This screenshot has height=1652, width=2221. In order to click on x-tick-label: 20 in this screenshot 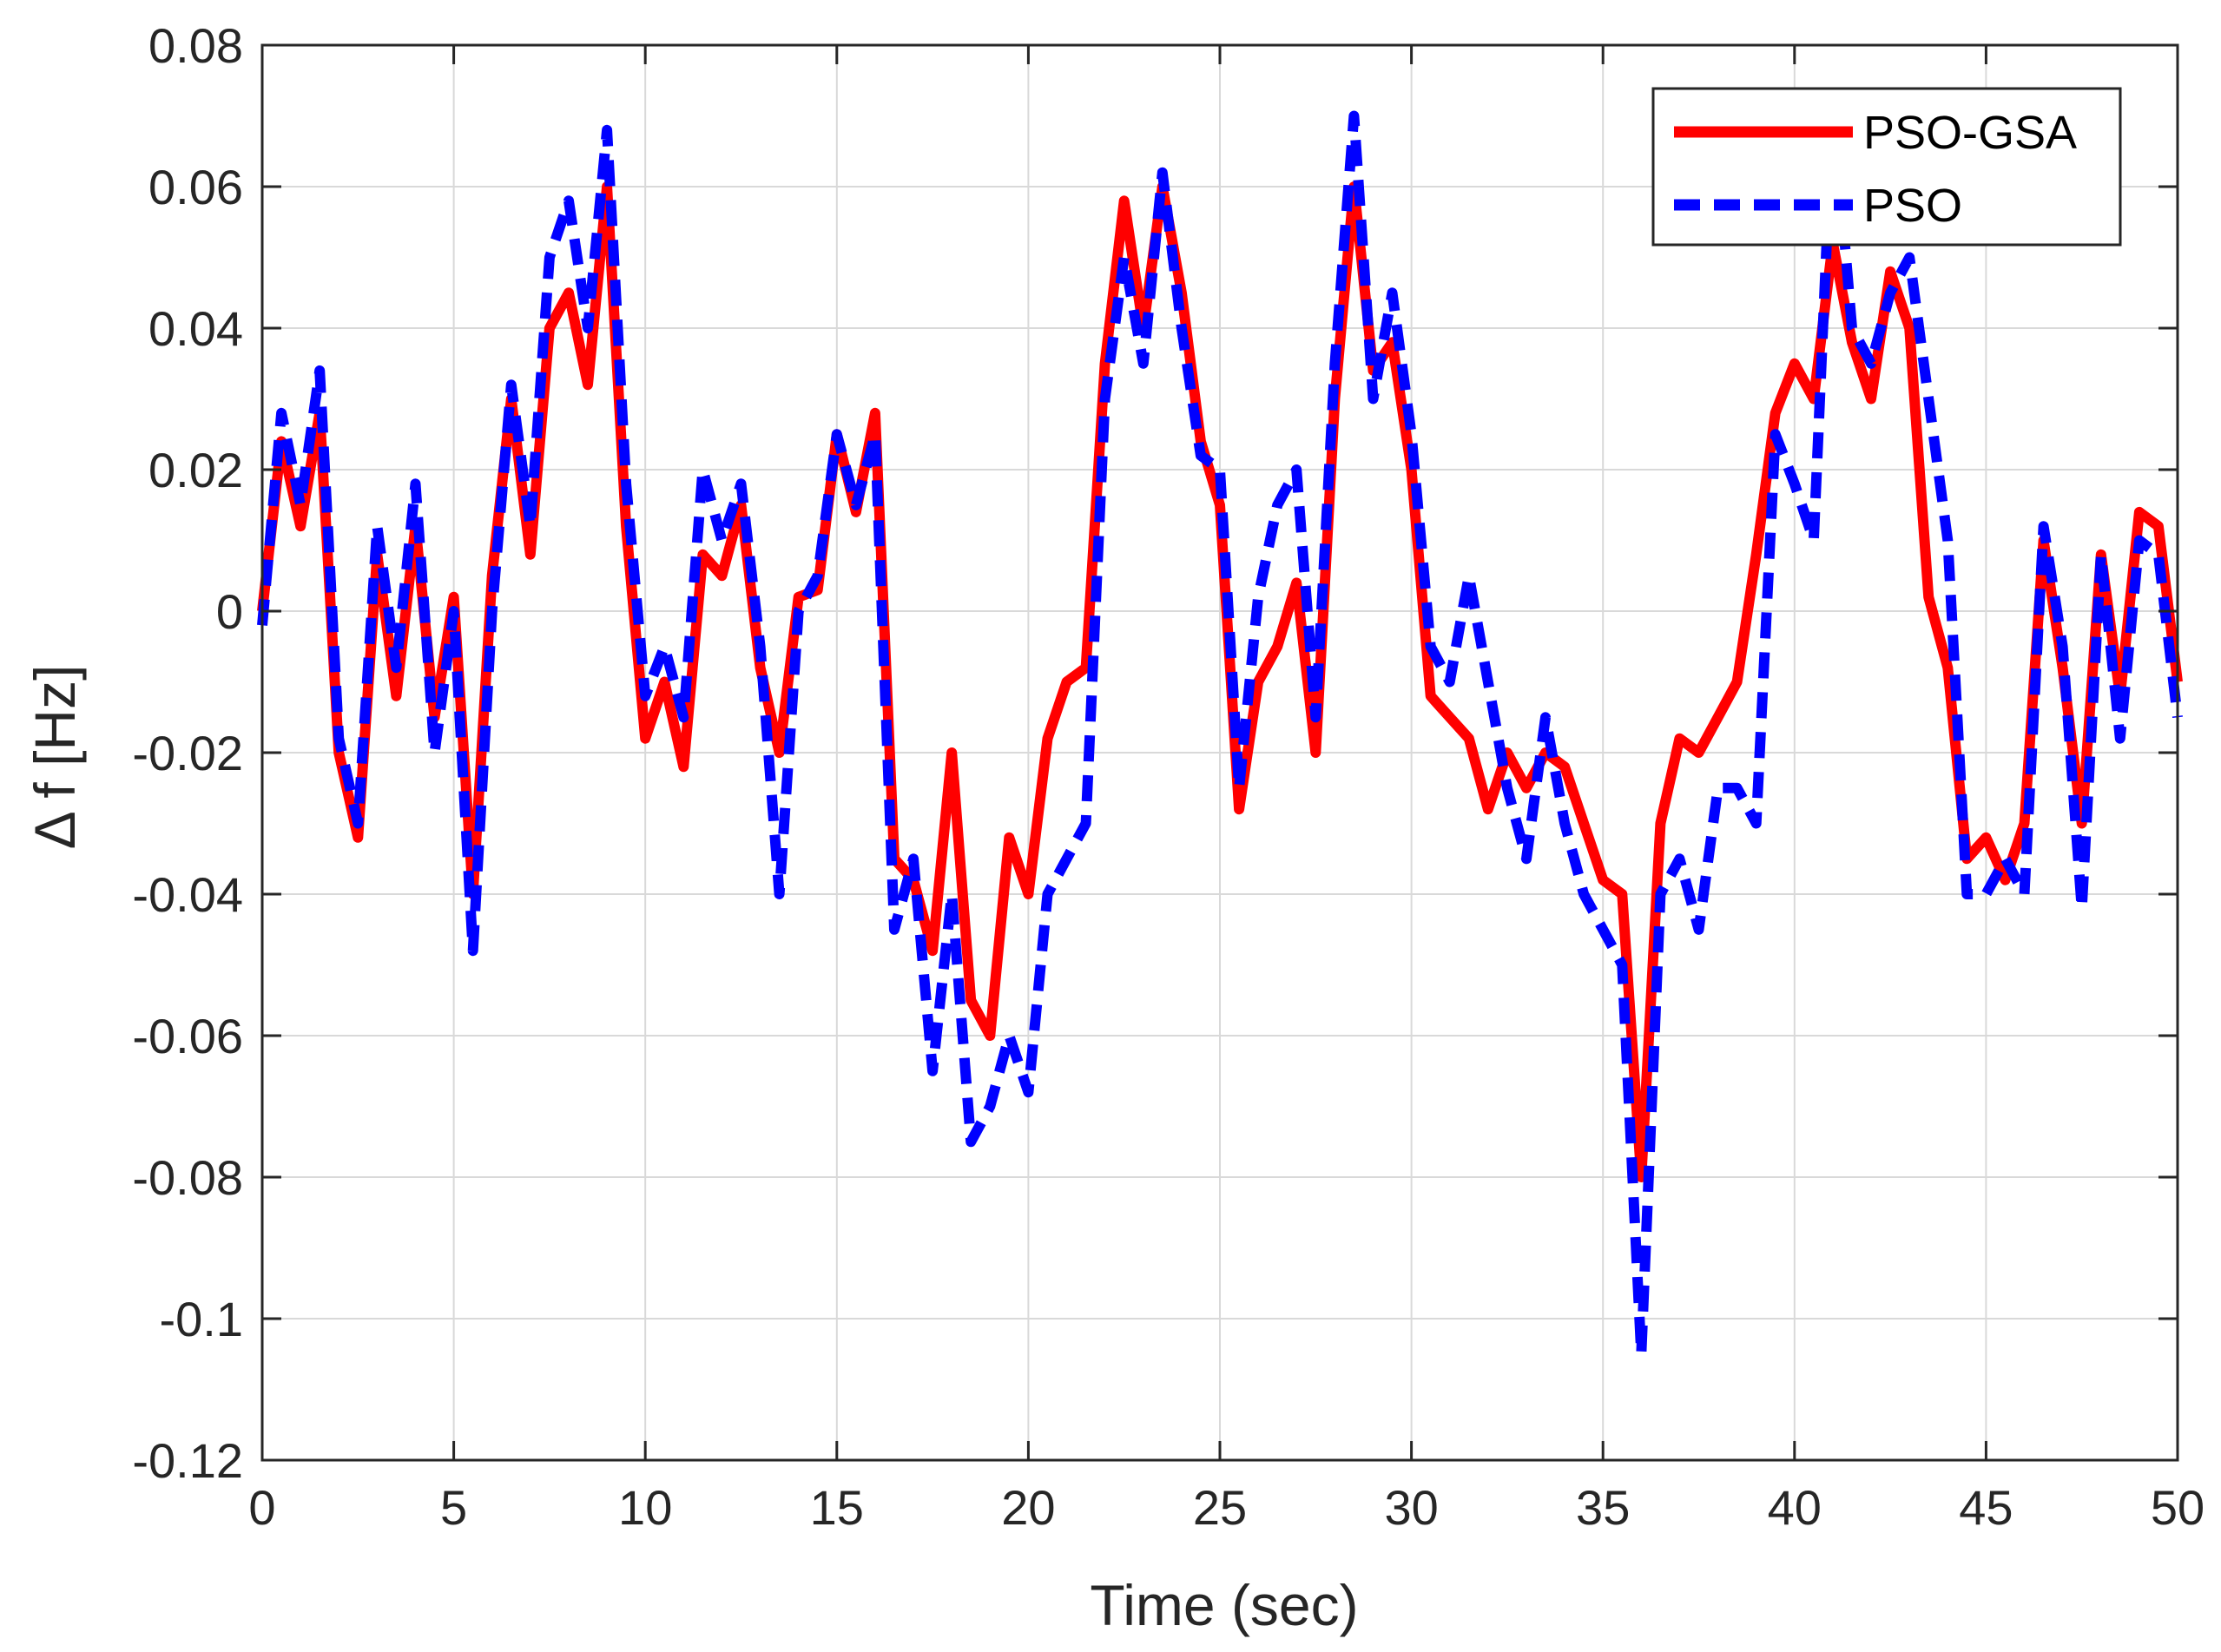, I will do `click(1028, 1507)`.